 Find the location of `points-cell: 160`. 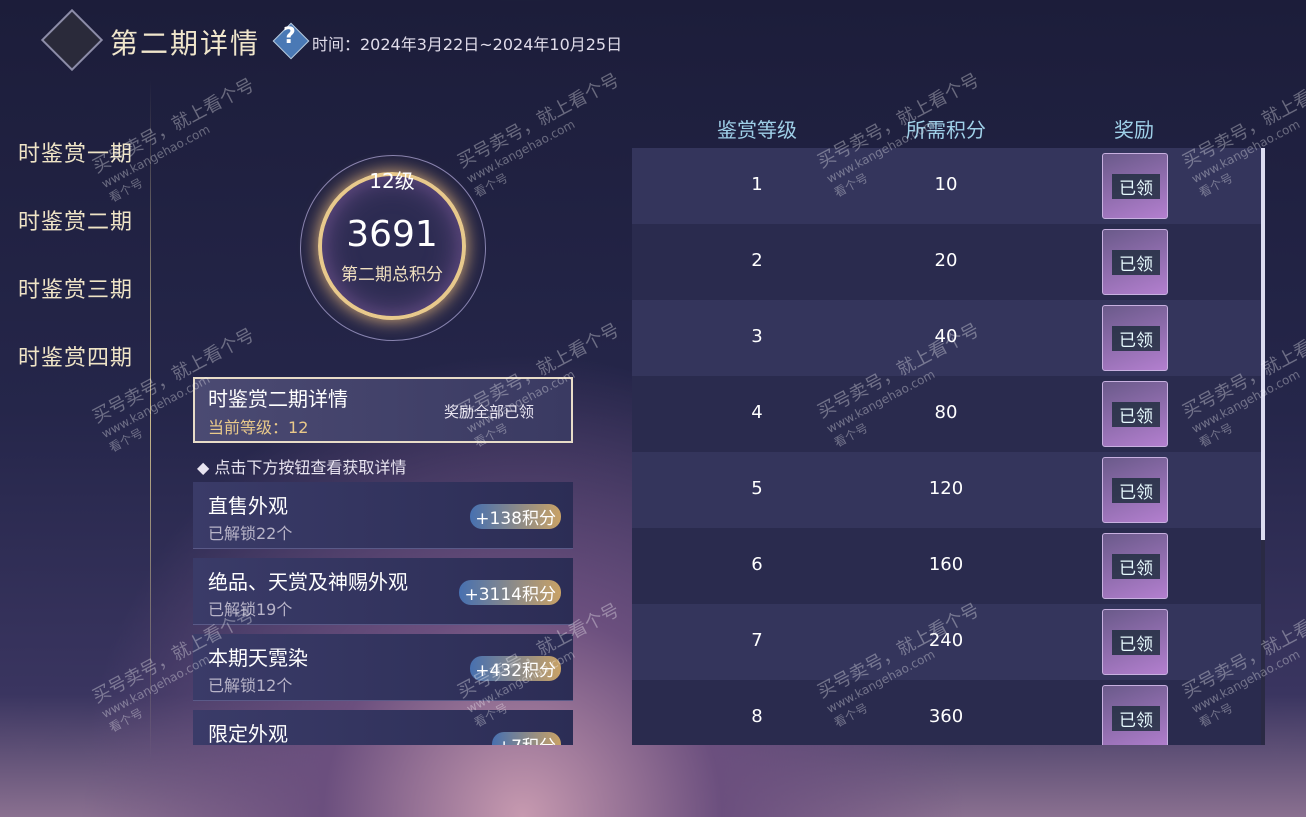

points-cell: 160 is located at coordinates (946, 564).